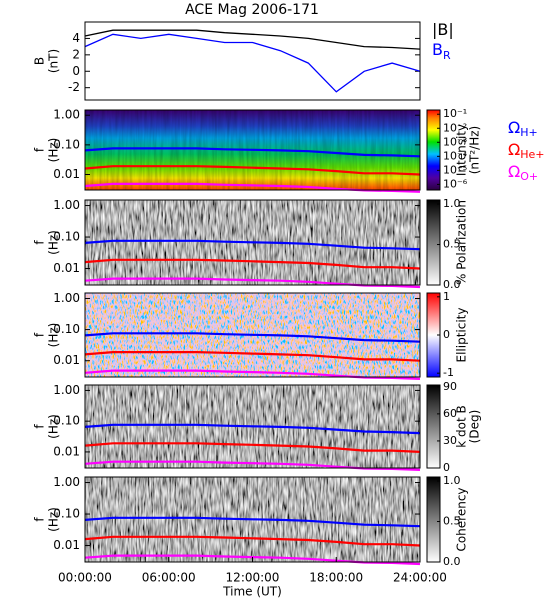 Image resolution: width=550 pixels, height=600 pixels. Describe the element at coordinates (462, 335) in the screenshot. I see `colorbar-label: Ellipticity` at that location.